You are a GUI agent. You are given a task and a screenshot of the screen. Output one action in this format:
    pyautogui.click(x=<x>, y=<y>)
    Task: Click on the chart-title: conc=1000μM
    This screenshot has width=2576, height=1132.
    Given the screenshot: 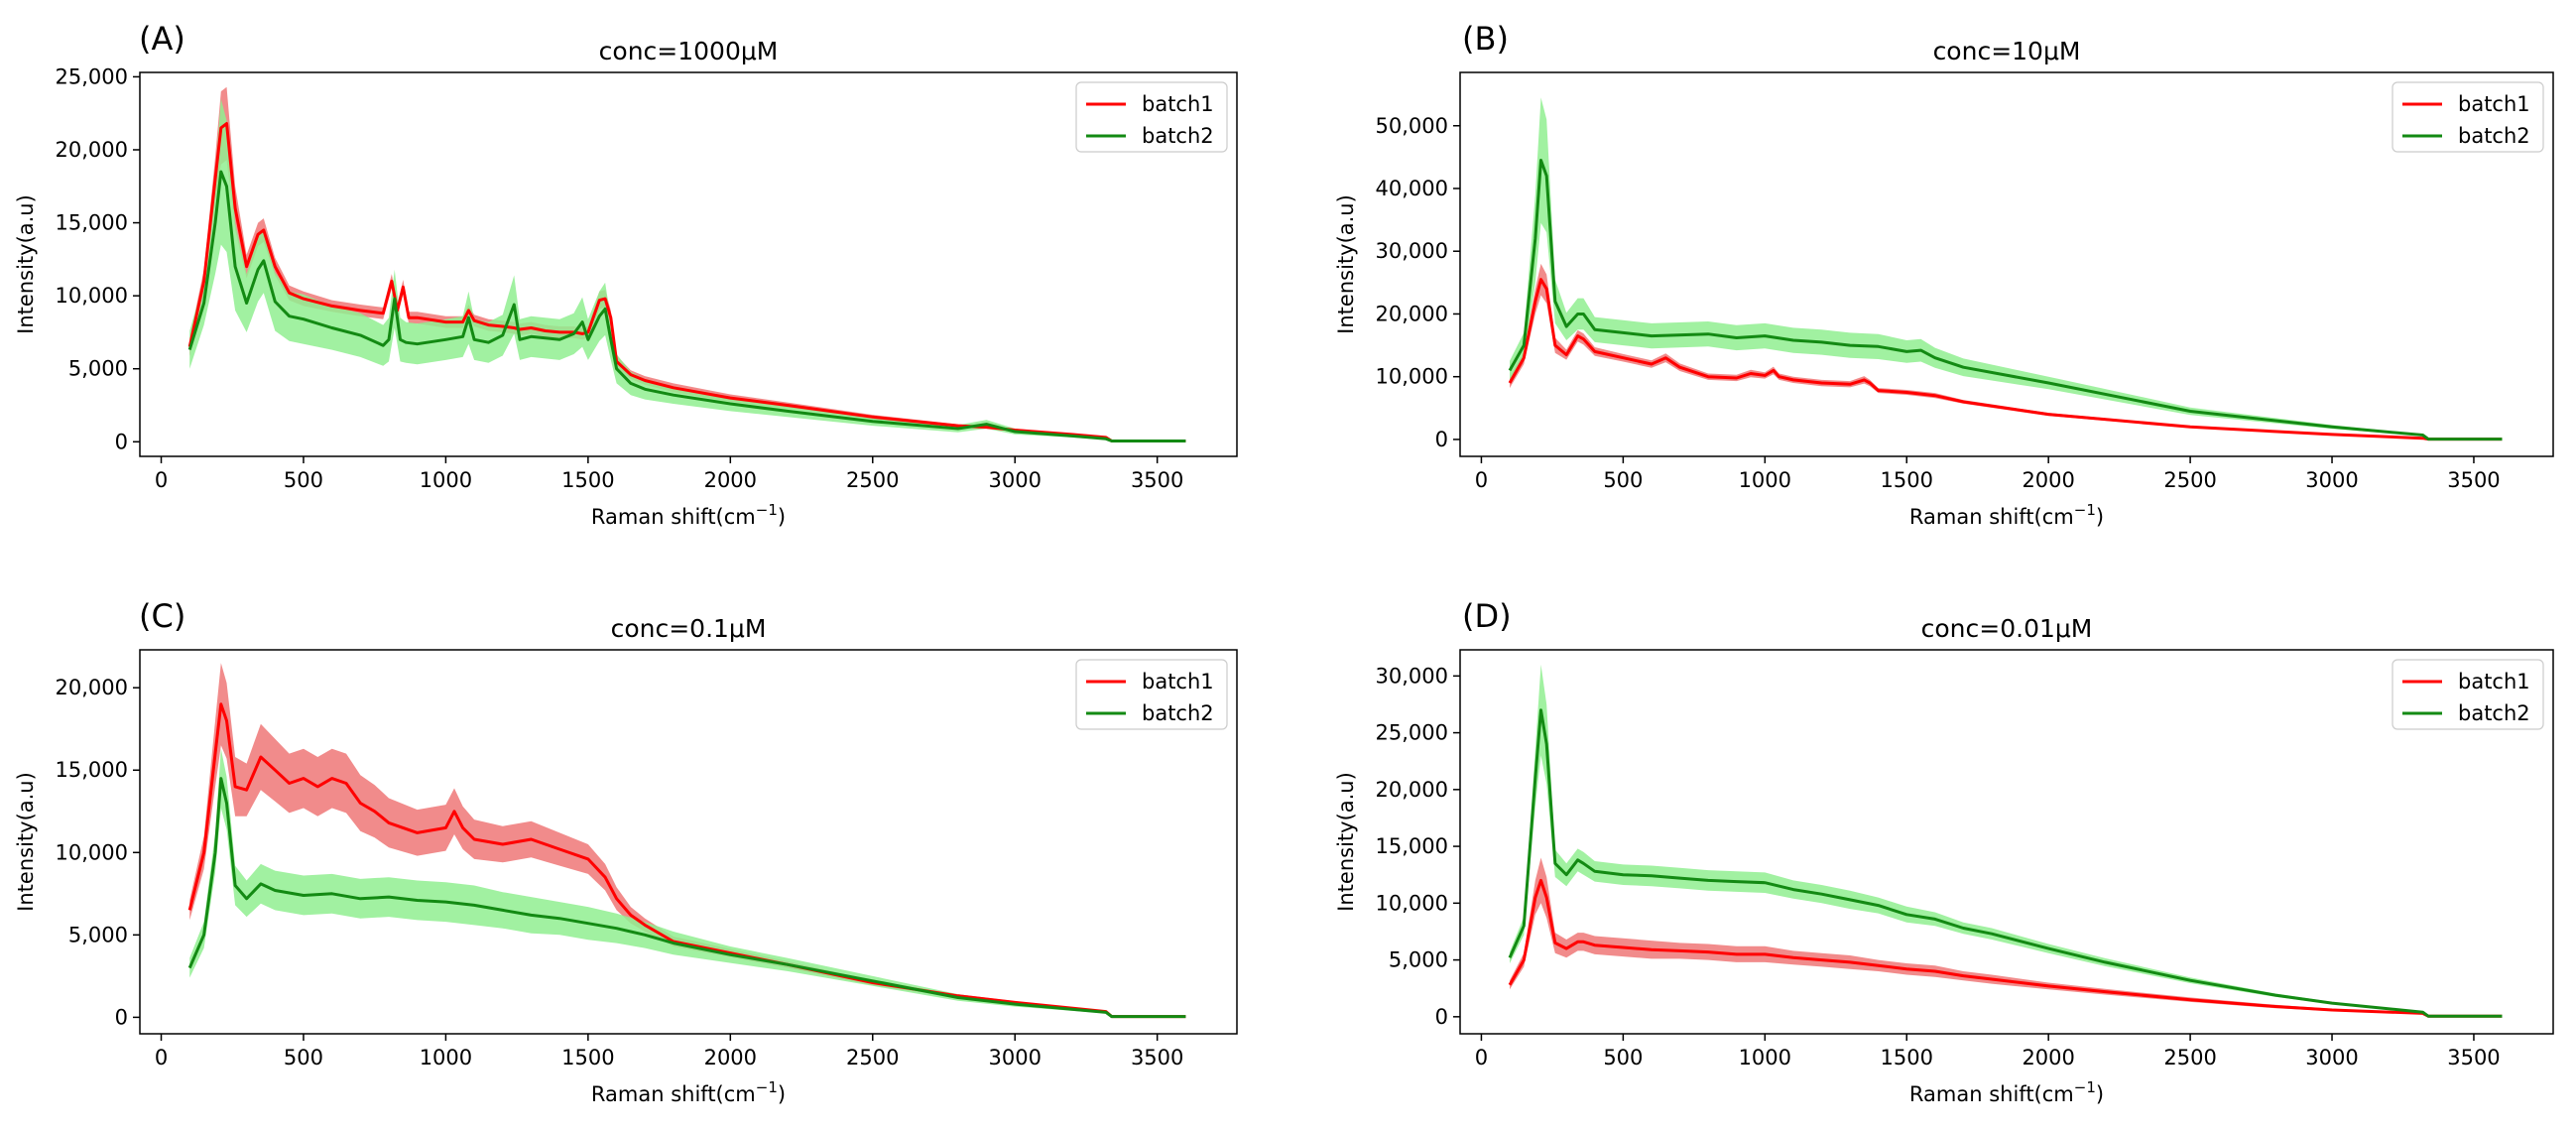 What is the action you would take?
    pyautogui.click(x=689, y=51)
    